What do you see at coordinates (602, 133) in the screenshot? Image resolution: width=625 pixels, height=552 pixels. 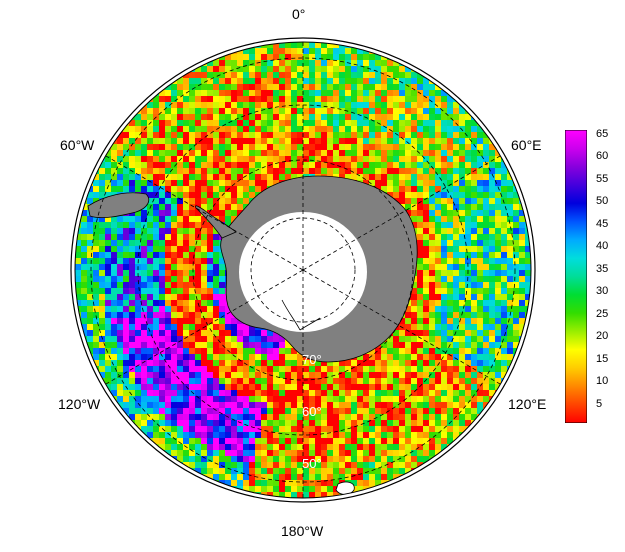 I see `colorbar-tick-label: 65` at bounding box center [602, 133].